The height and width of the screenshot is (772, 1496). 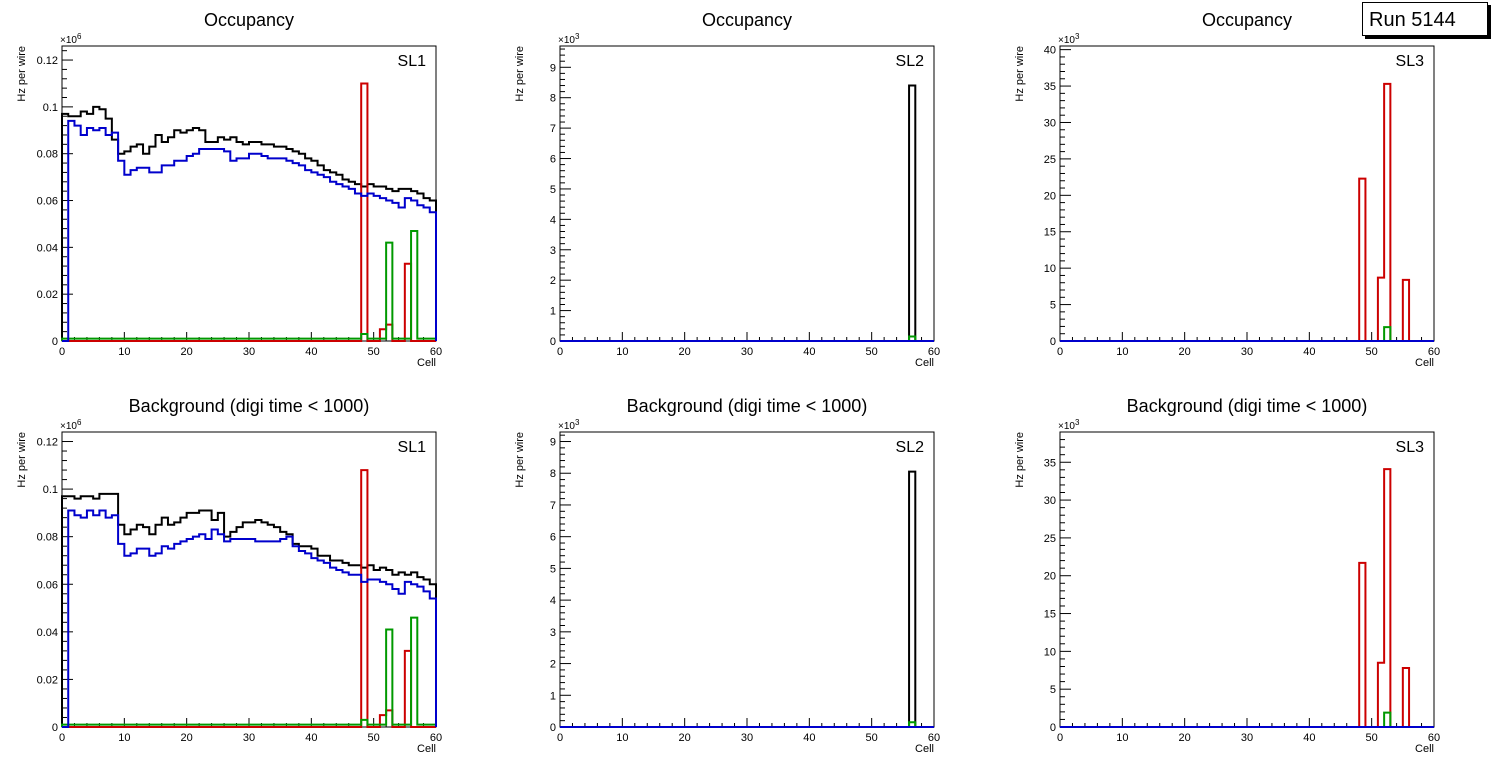 What do you see at coordinates (553, 129) in the screenshot?
I see `y-tick-label: 7` at bounding box center [553, 129].